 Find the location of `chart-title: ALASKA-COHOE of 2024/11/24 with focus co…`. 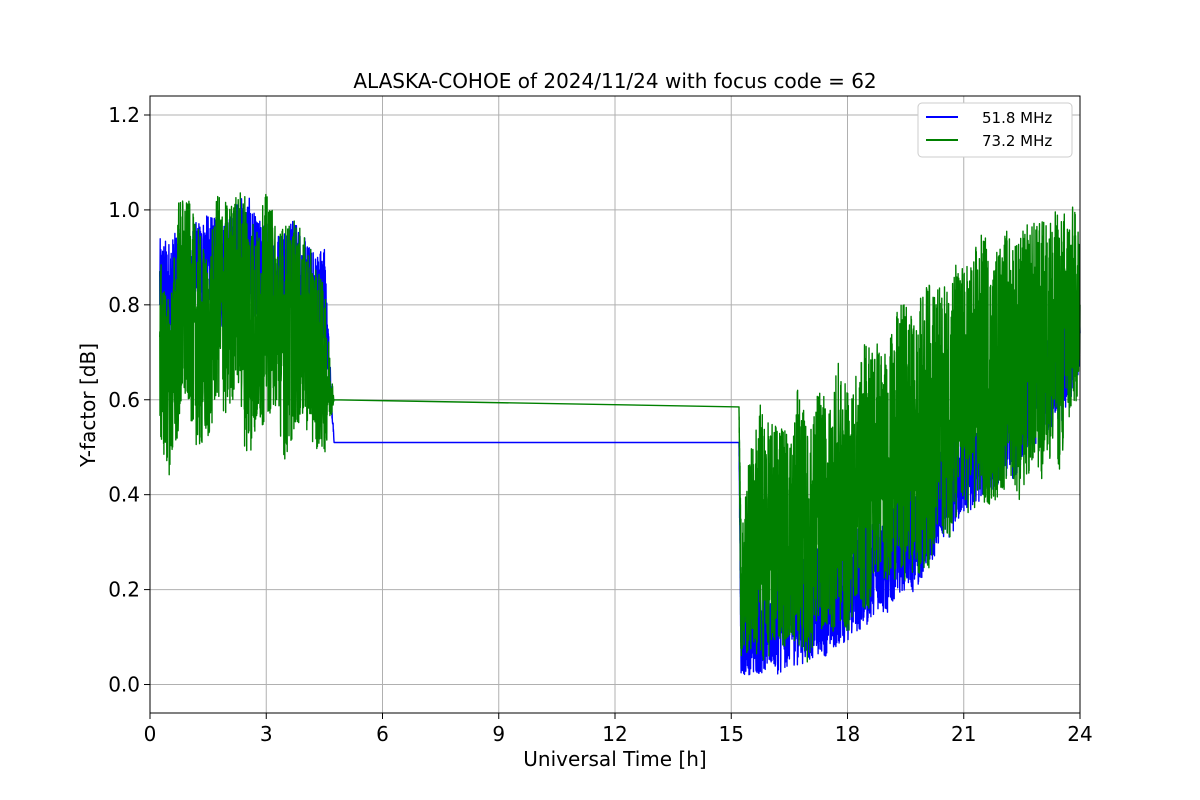

chart-title: ALASKA-COHOE of 2024/11/24 with focus co… is located at coordinates (614, 81).